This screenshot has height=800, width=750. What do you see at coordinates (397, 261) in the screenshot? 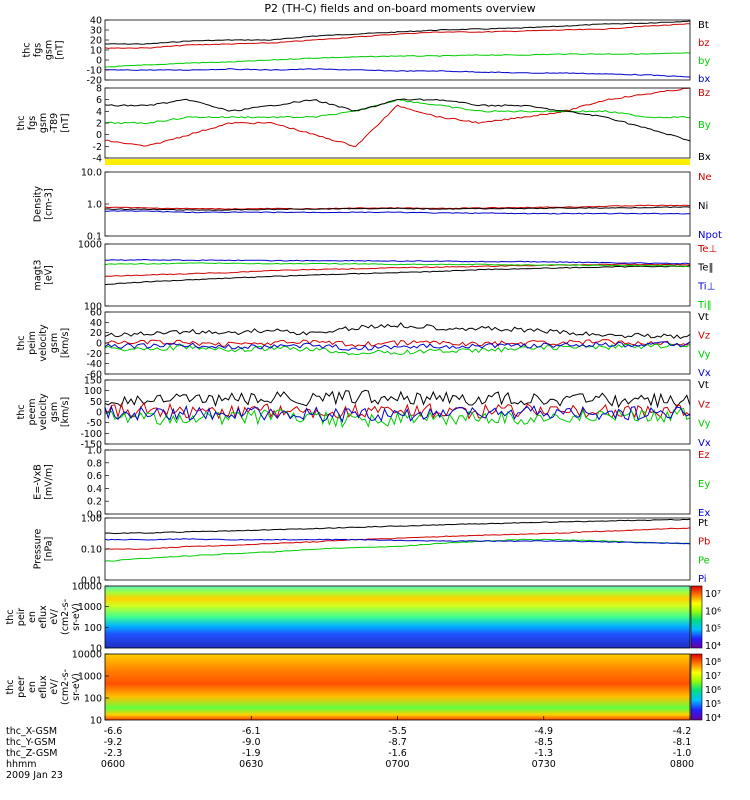
I see `series-ti⊥` at bounding box center [397, 261].